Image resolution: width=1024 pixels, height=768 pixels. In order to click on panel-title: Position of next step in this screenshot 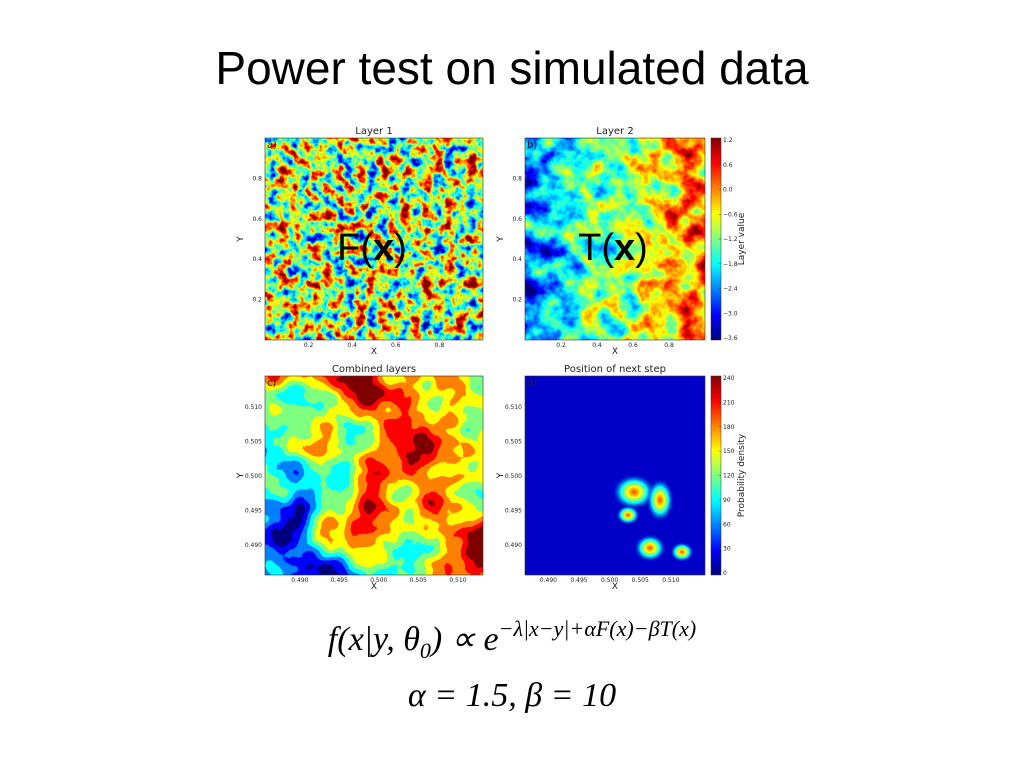, I will do `click(615, 369)`.